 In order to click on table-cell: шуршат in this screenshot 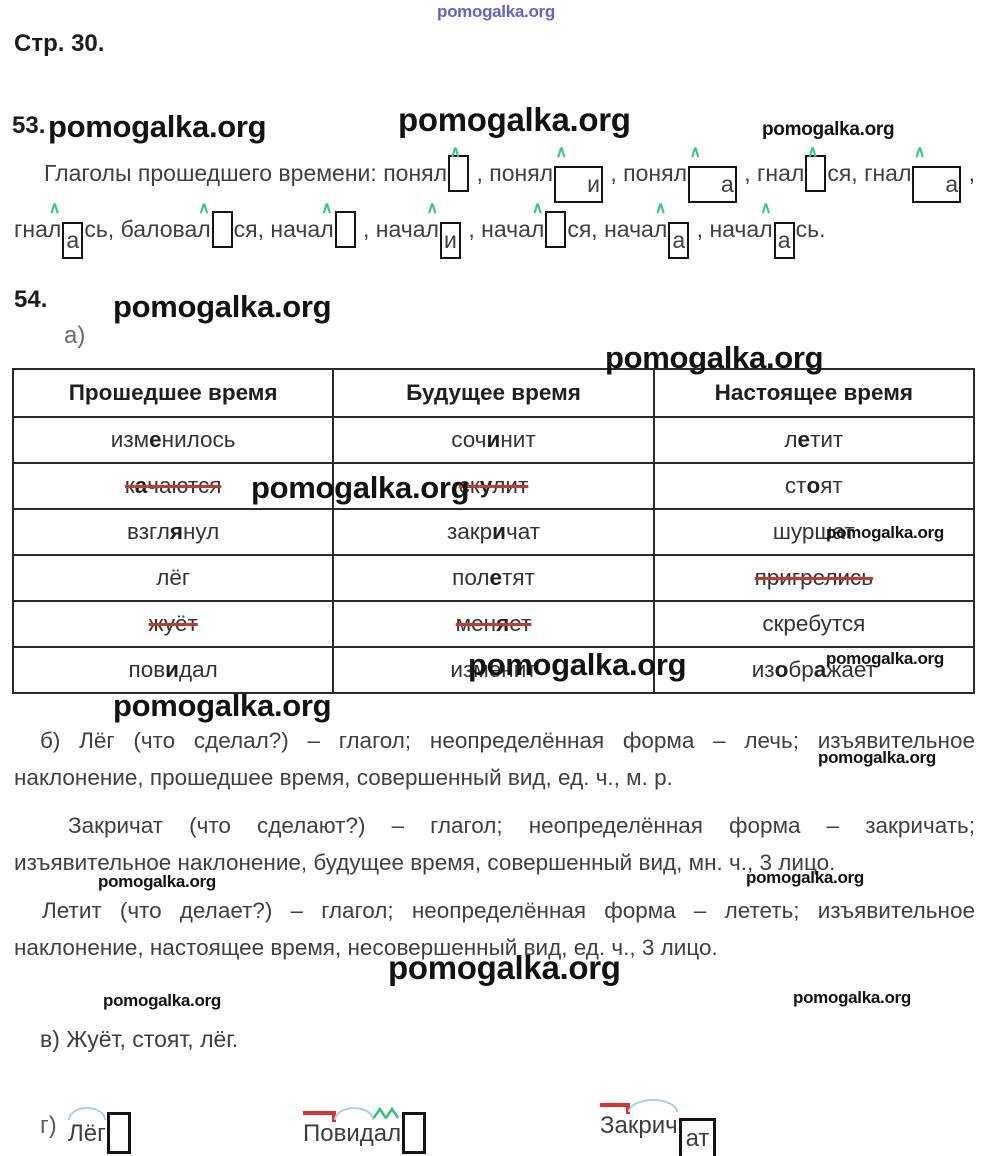, I will do `click(814, 532)`.